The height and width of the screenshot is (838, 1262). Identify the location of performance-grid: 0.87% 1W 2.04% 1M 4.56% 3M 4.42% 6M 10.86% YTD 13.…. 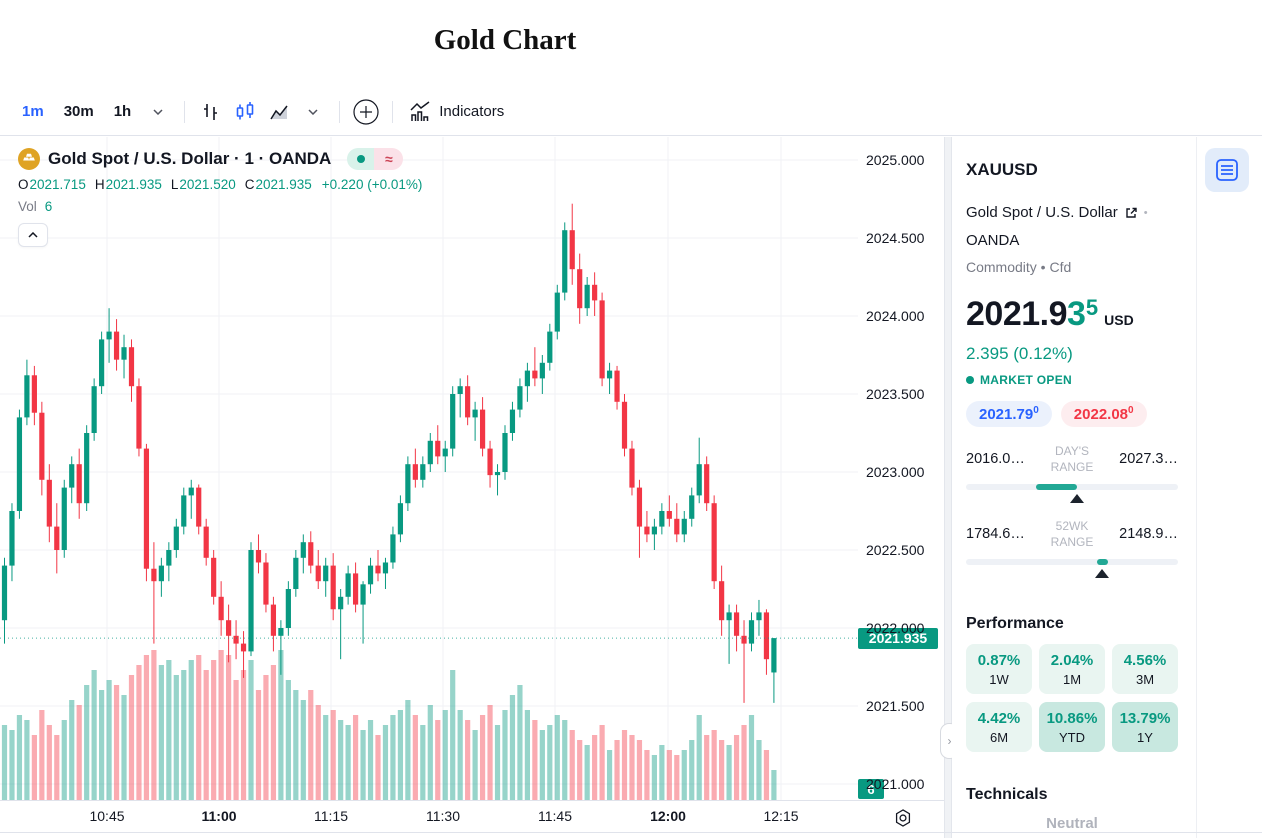
(1072, 698).